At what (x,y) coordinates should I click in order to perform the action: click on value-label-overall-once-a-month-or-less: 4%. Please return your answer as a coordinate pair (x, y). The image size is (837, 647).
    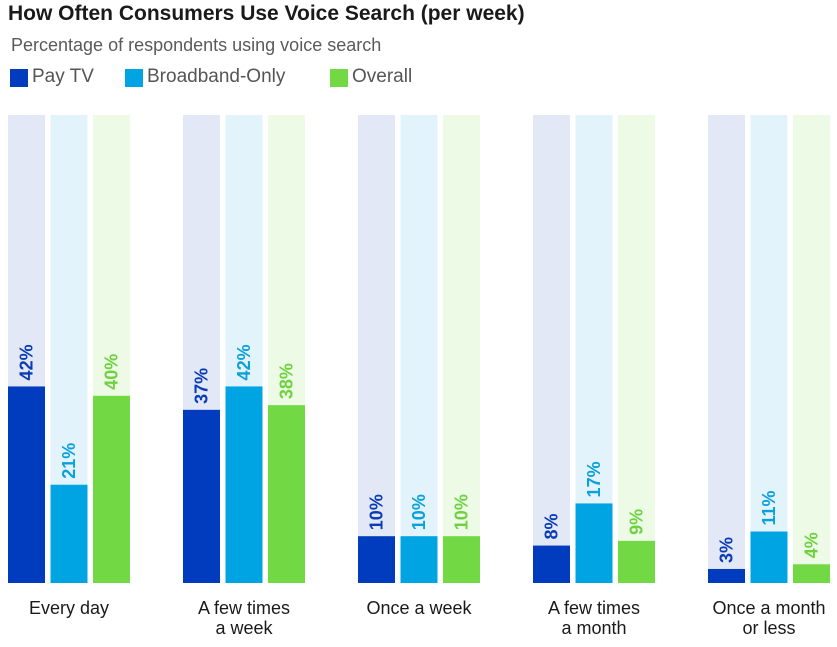
    Looking at the image, I should click on (812, 545).